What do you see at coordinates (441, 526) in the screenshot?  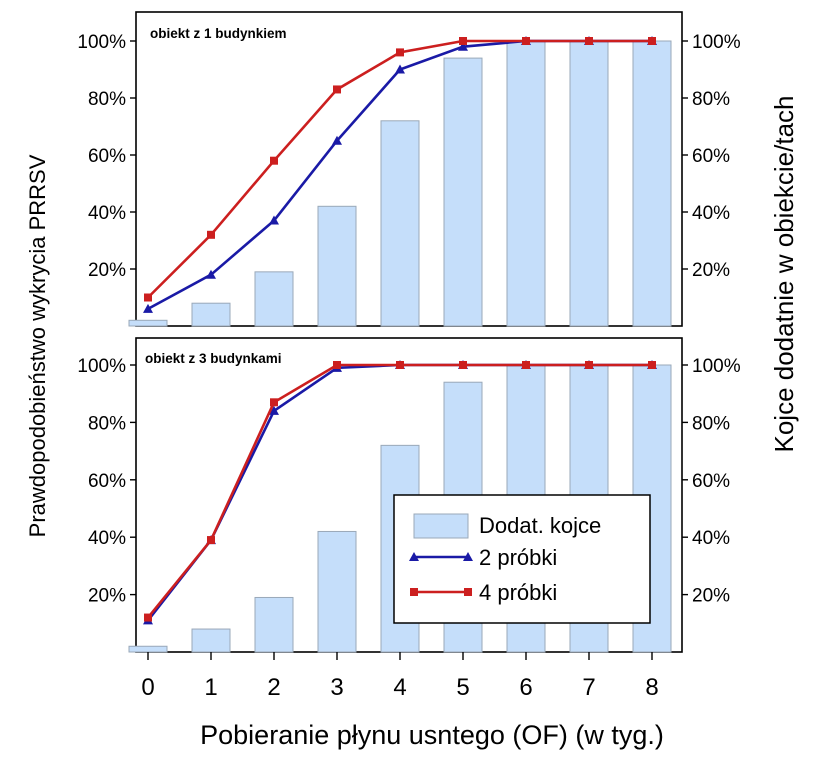 I see `legend-swatch-bar` at bounding box center [441, 526].